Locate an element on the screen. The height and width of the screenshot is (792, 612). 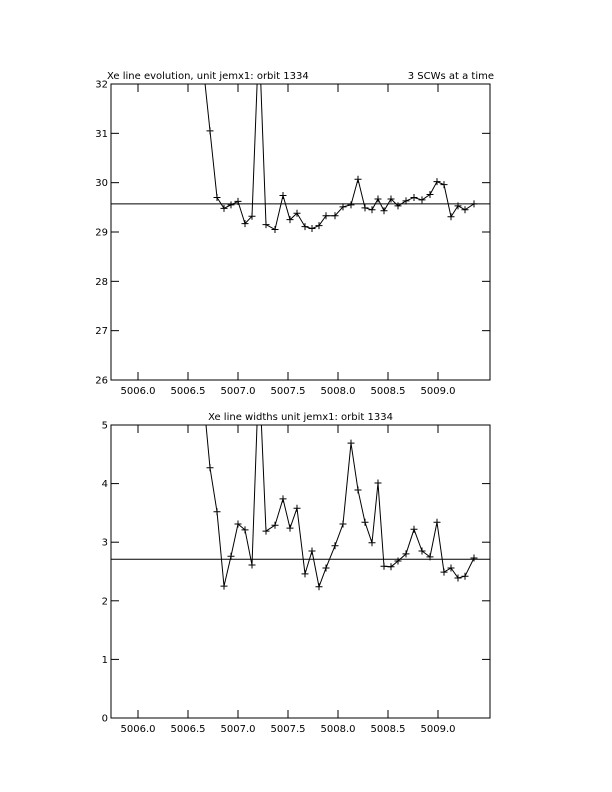
y-tick-label: 3 is located at coordinates (105, 543).